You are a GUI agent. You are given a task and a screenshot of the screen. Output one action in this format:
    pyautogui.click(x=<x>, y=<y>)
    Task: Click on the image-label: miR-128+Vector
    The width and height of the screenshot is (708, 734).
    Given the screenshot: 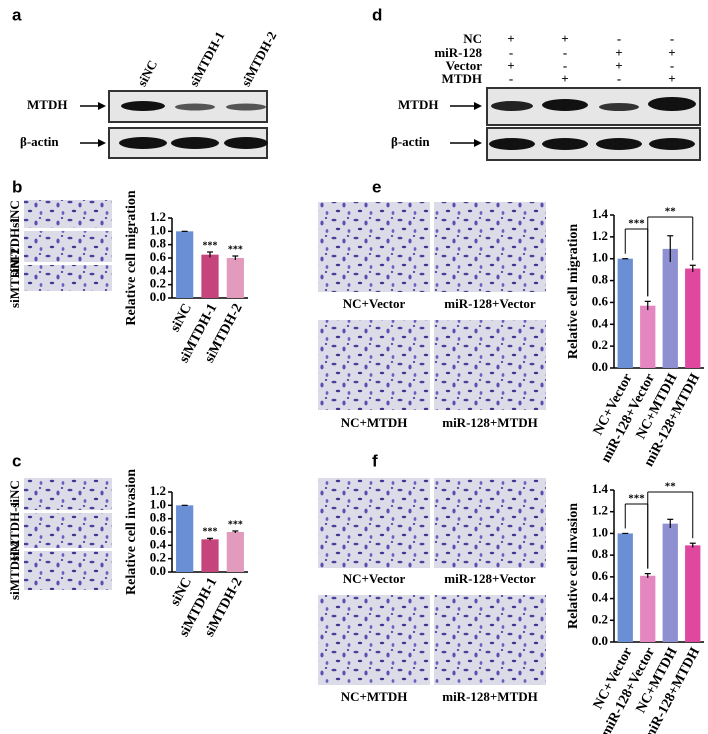 What is the action you would take?
    pyautogui.click(x=490, y=578)
    